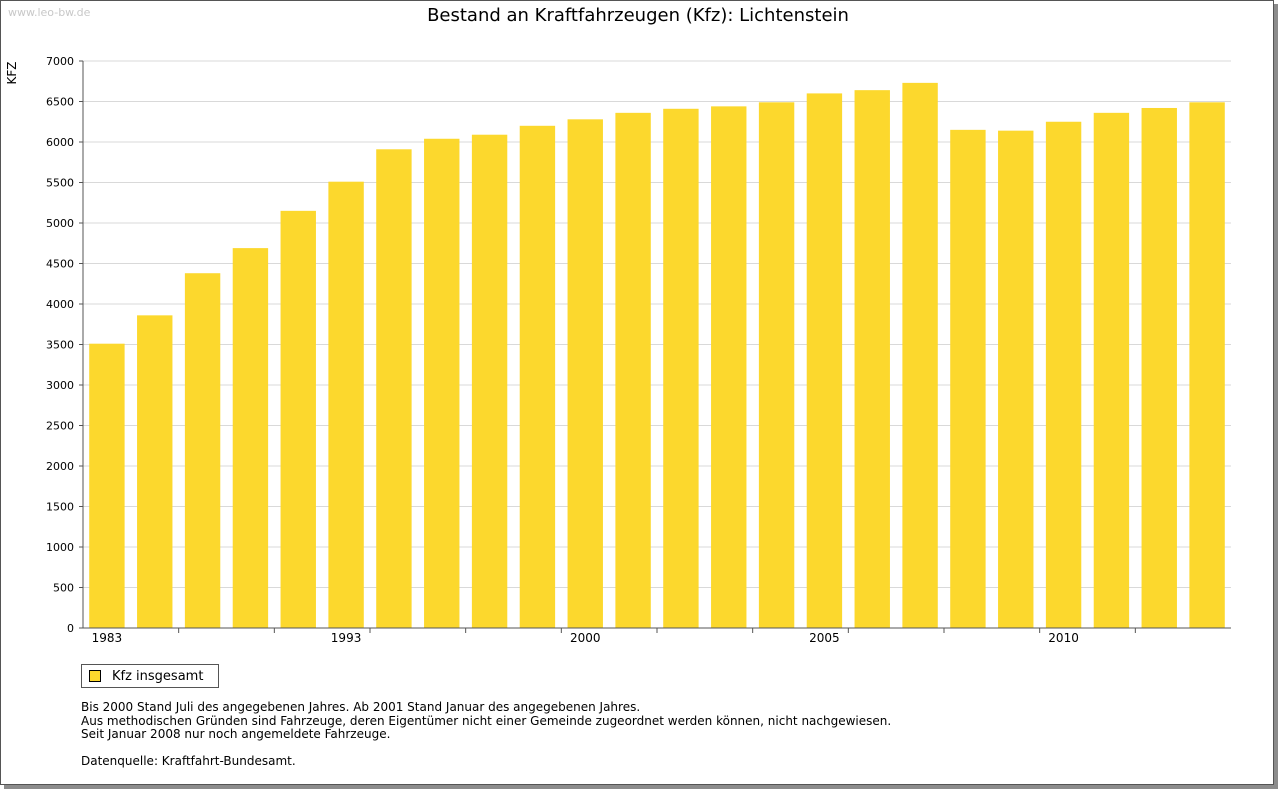 The image size is (1280, 791). I want to click on x-tick-label: 1993, so click(346, 638).